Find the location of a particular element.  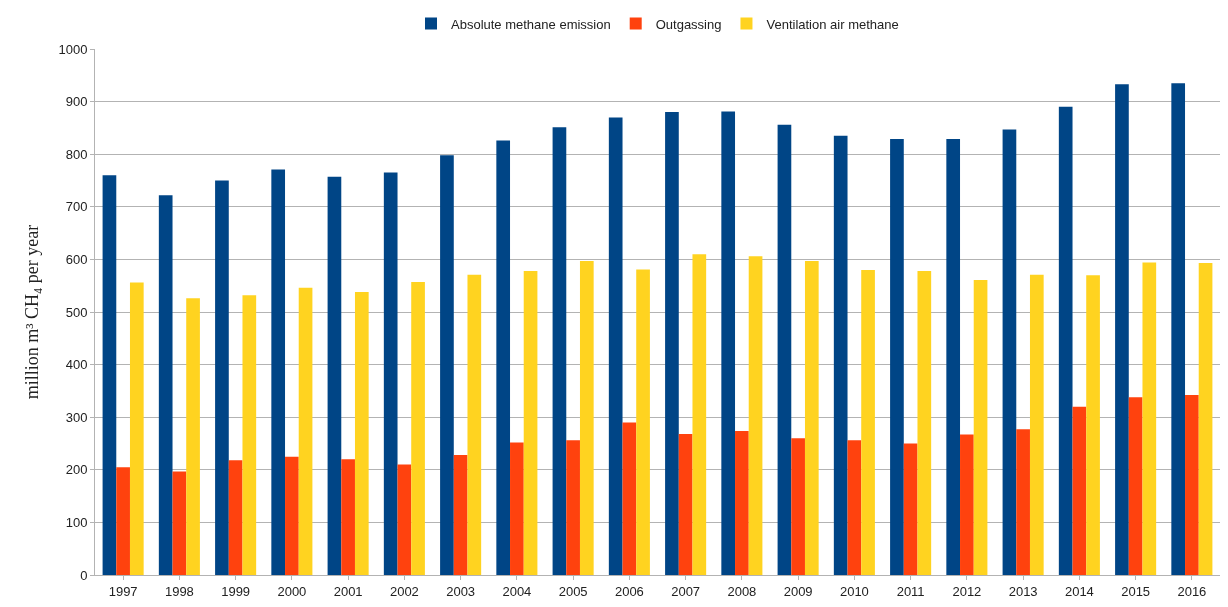

y-tick-label: 500 is located at coordinates (76, 312).